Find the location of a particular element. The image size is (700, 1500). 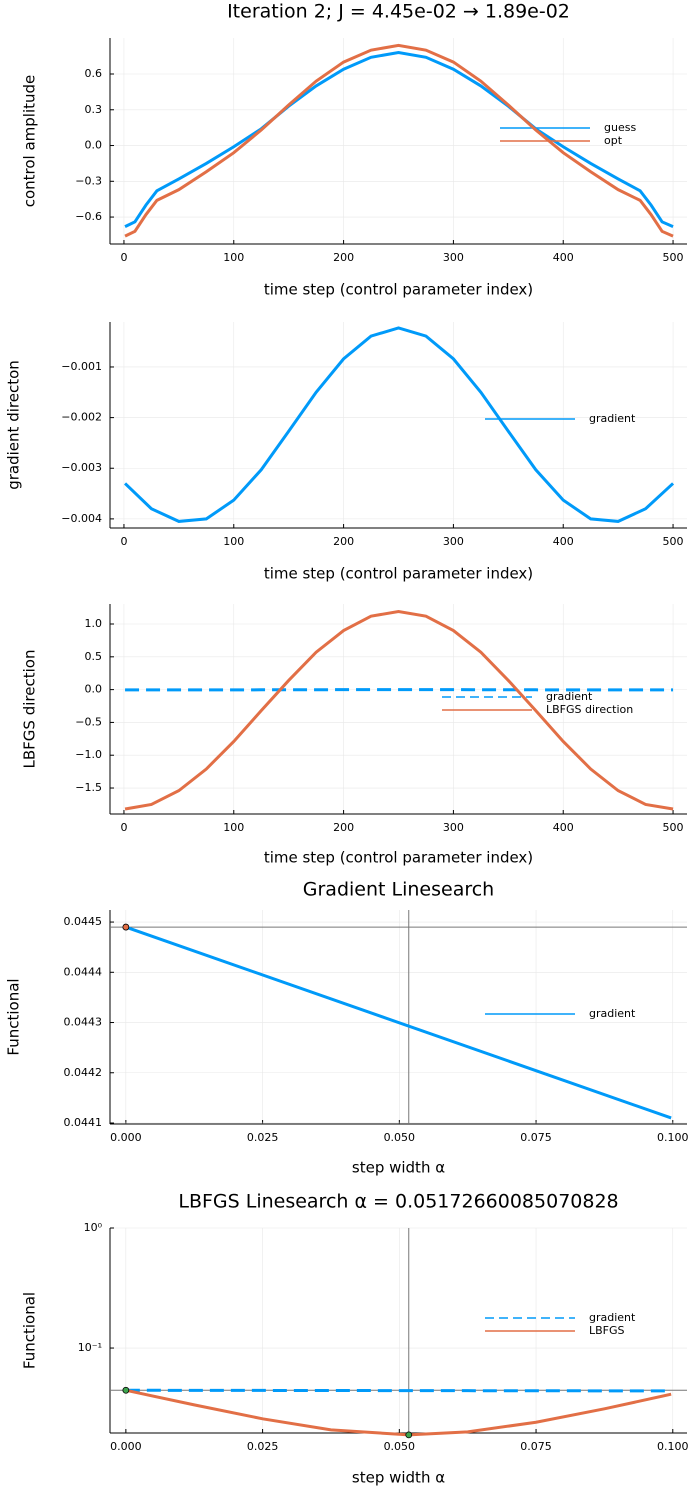

y-tick-label: 10⁰ is located at coordinates (93, 1227).